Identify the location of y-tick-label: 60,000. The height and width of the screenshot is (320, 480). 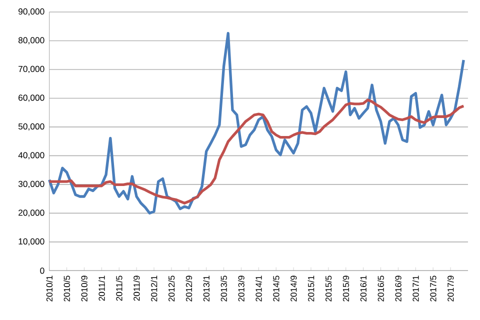
(31, 98).